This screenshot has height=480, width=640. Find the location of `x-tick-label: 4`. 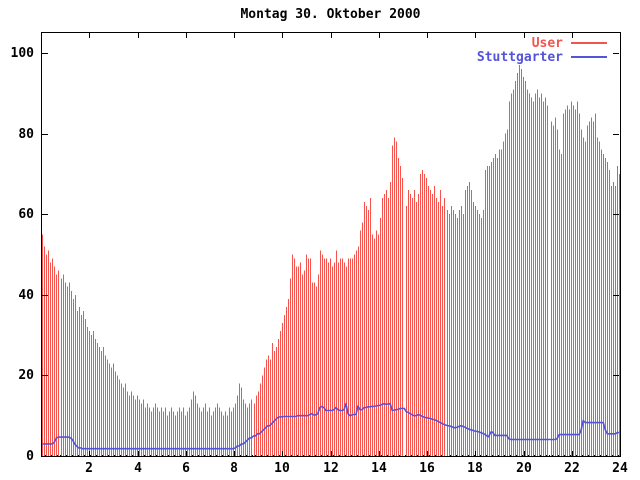

x-tick-label: 4 is located at coordinates (138, 468).